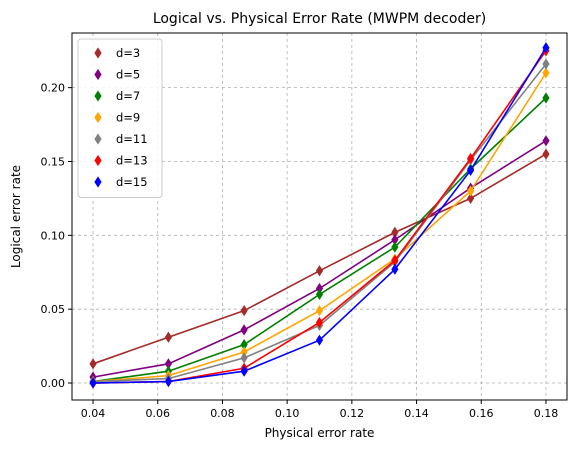  Describe the element at coordinates (287, 413) in the screenshot. I see `x-tick-label: 0.10` at that location.